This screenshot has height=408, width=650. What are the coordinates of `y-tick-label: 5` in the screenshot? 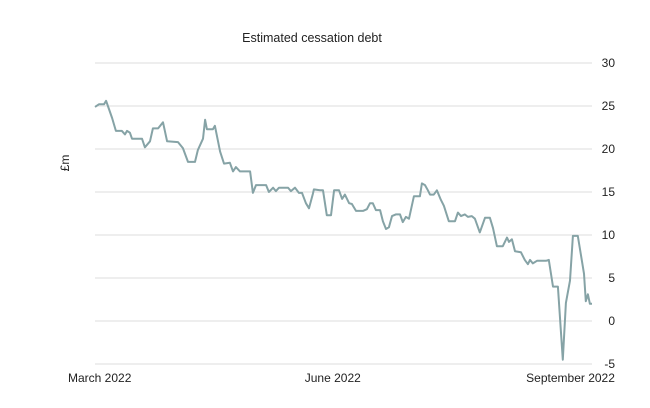 It's located at (611, 278).